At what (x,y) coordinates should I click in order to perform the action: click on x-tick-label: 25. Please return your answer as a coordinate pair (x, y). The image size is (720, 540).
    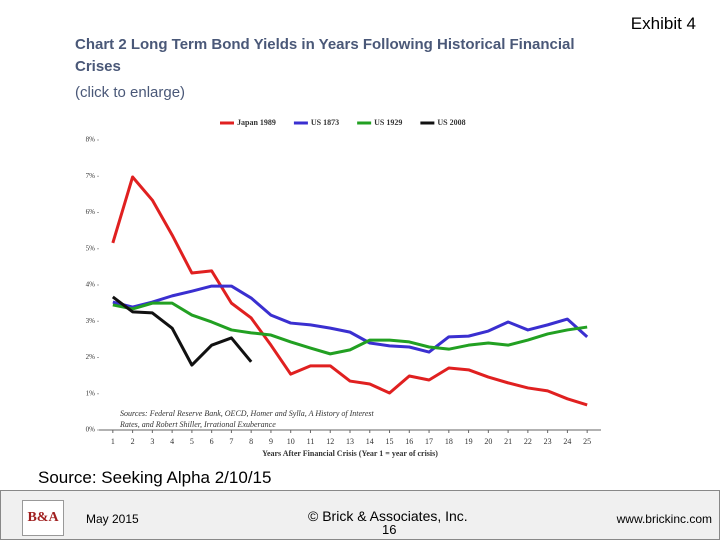
    Looking at the image, I should click on (587, 441).